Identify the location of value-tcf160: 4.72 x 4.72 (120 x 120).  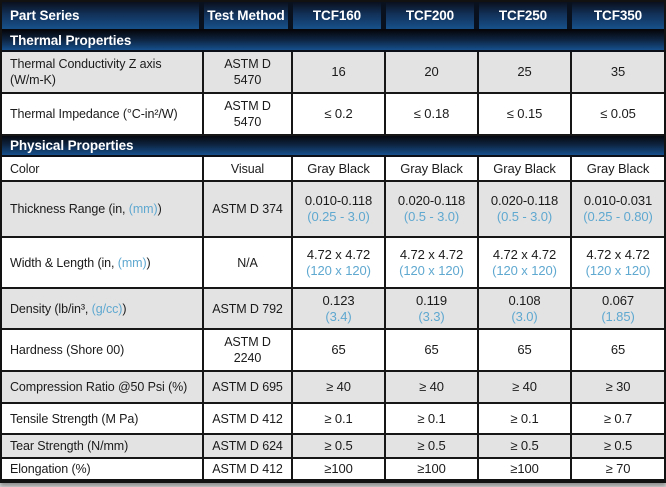
(339, 262).